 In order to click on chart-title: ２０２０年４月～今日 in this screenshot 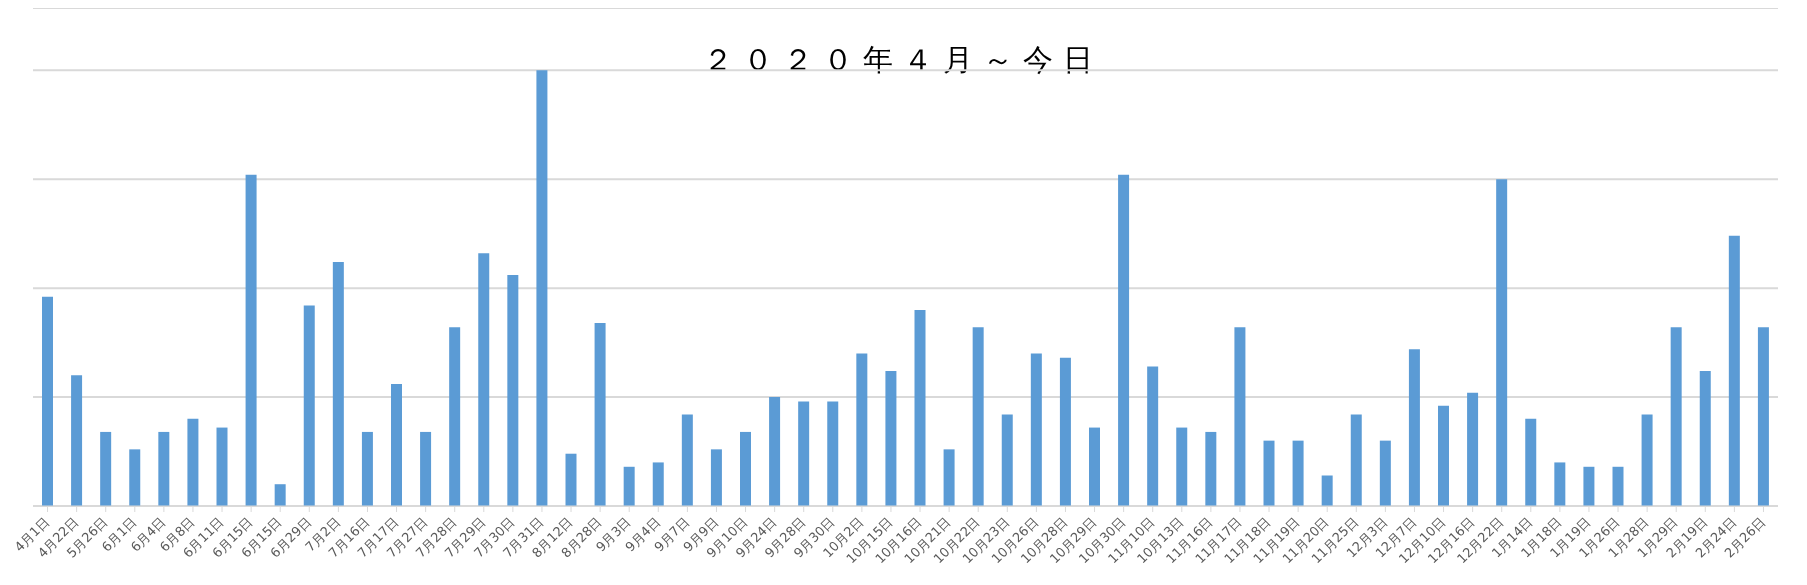, I will do `click(903, 60)`.